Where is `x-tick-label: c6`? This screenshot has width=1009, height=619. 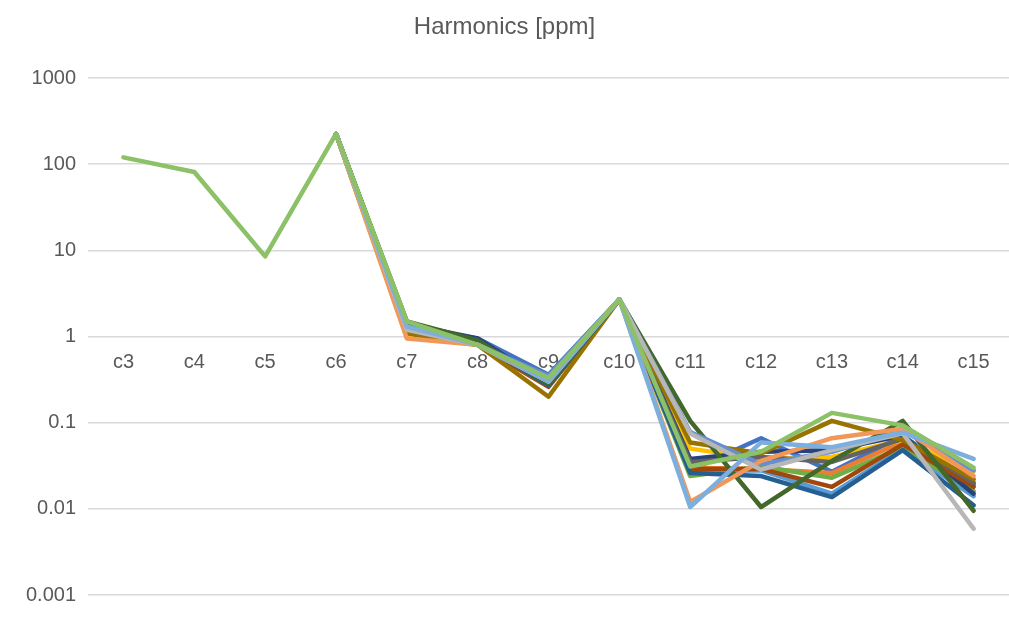 x-tick-label: c6 is located at coordinates (336, 361).